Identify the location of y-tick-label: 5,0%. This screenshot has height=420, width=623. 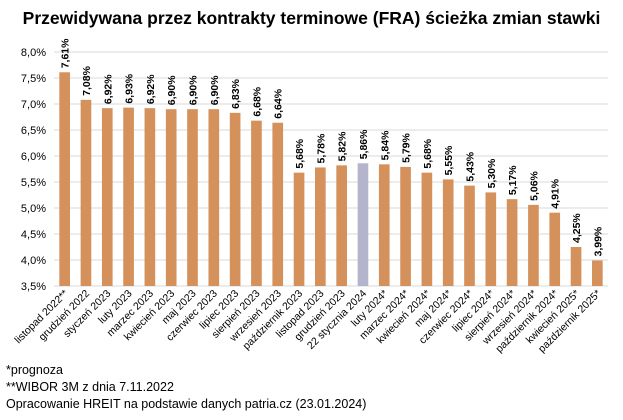
(33, 209).